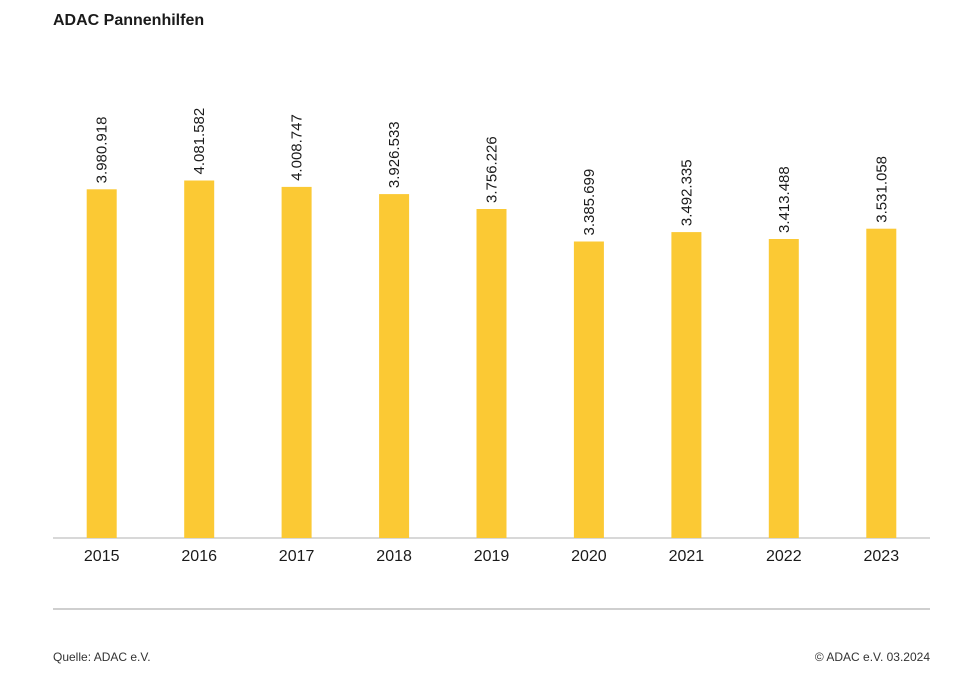  I want to click on footer-divider, so click(491, 609).